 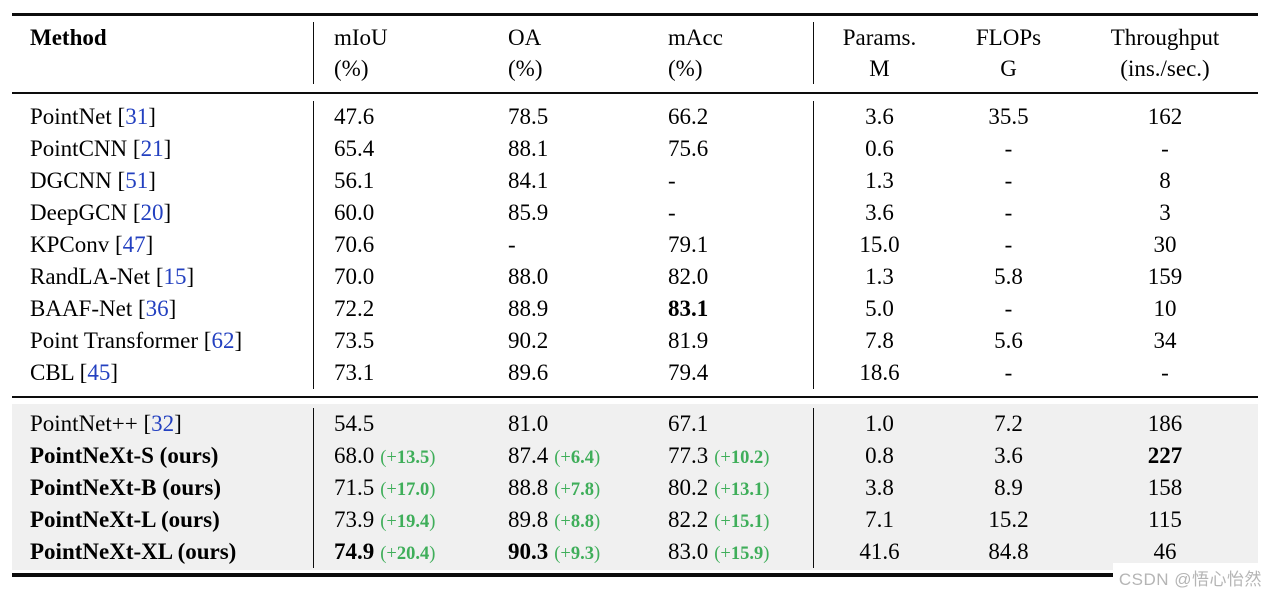 I want to click on metric-value: 8, so click(x=1165, y=180).